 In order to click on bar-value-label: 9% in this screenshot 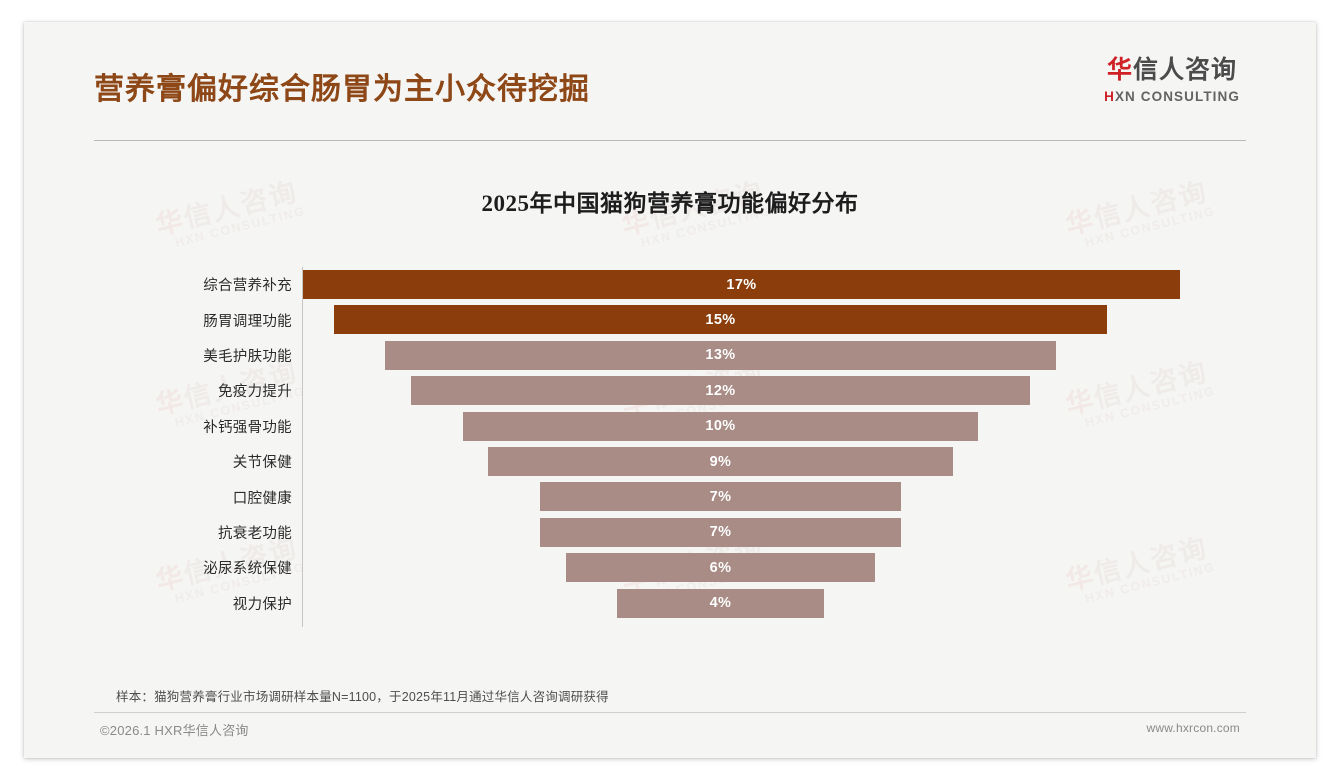, I will do `click(720, 461)`.